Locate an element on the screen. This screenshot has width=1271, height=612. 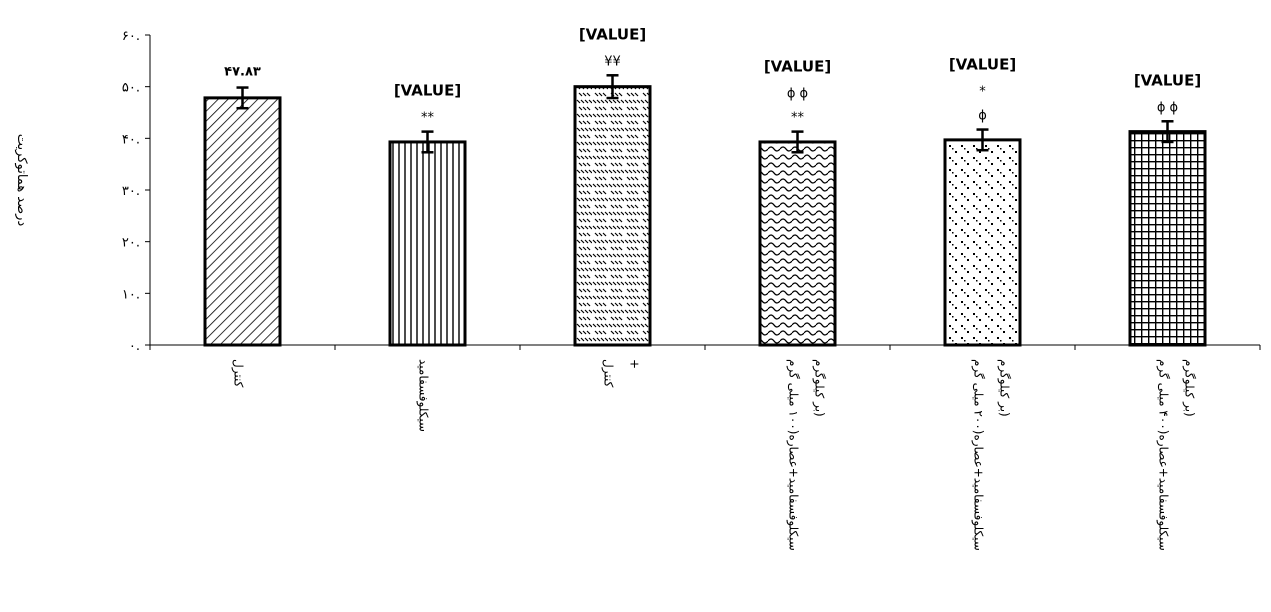
category-label: سیکلوفسفامید is located at coordinates (423, 395).